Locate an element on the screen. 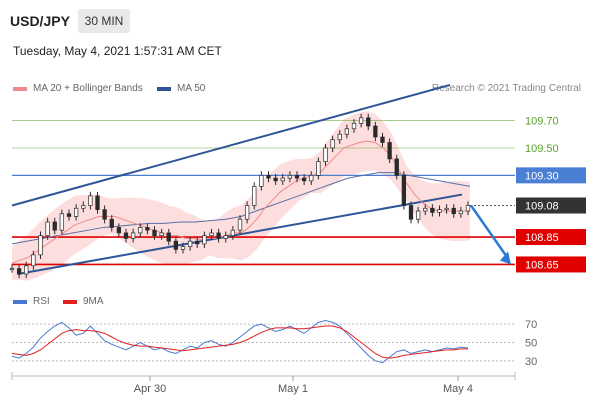 The image size is (594, 405). timestamp: Tuesday, May 4, 2021 1:57:31 AM CET is located at coordinates (117, 51).